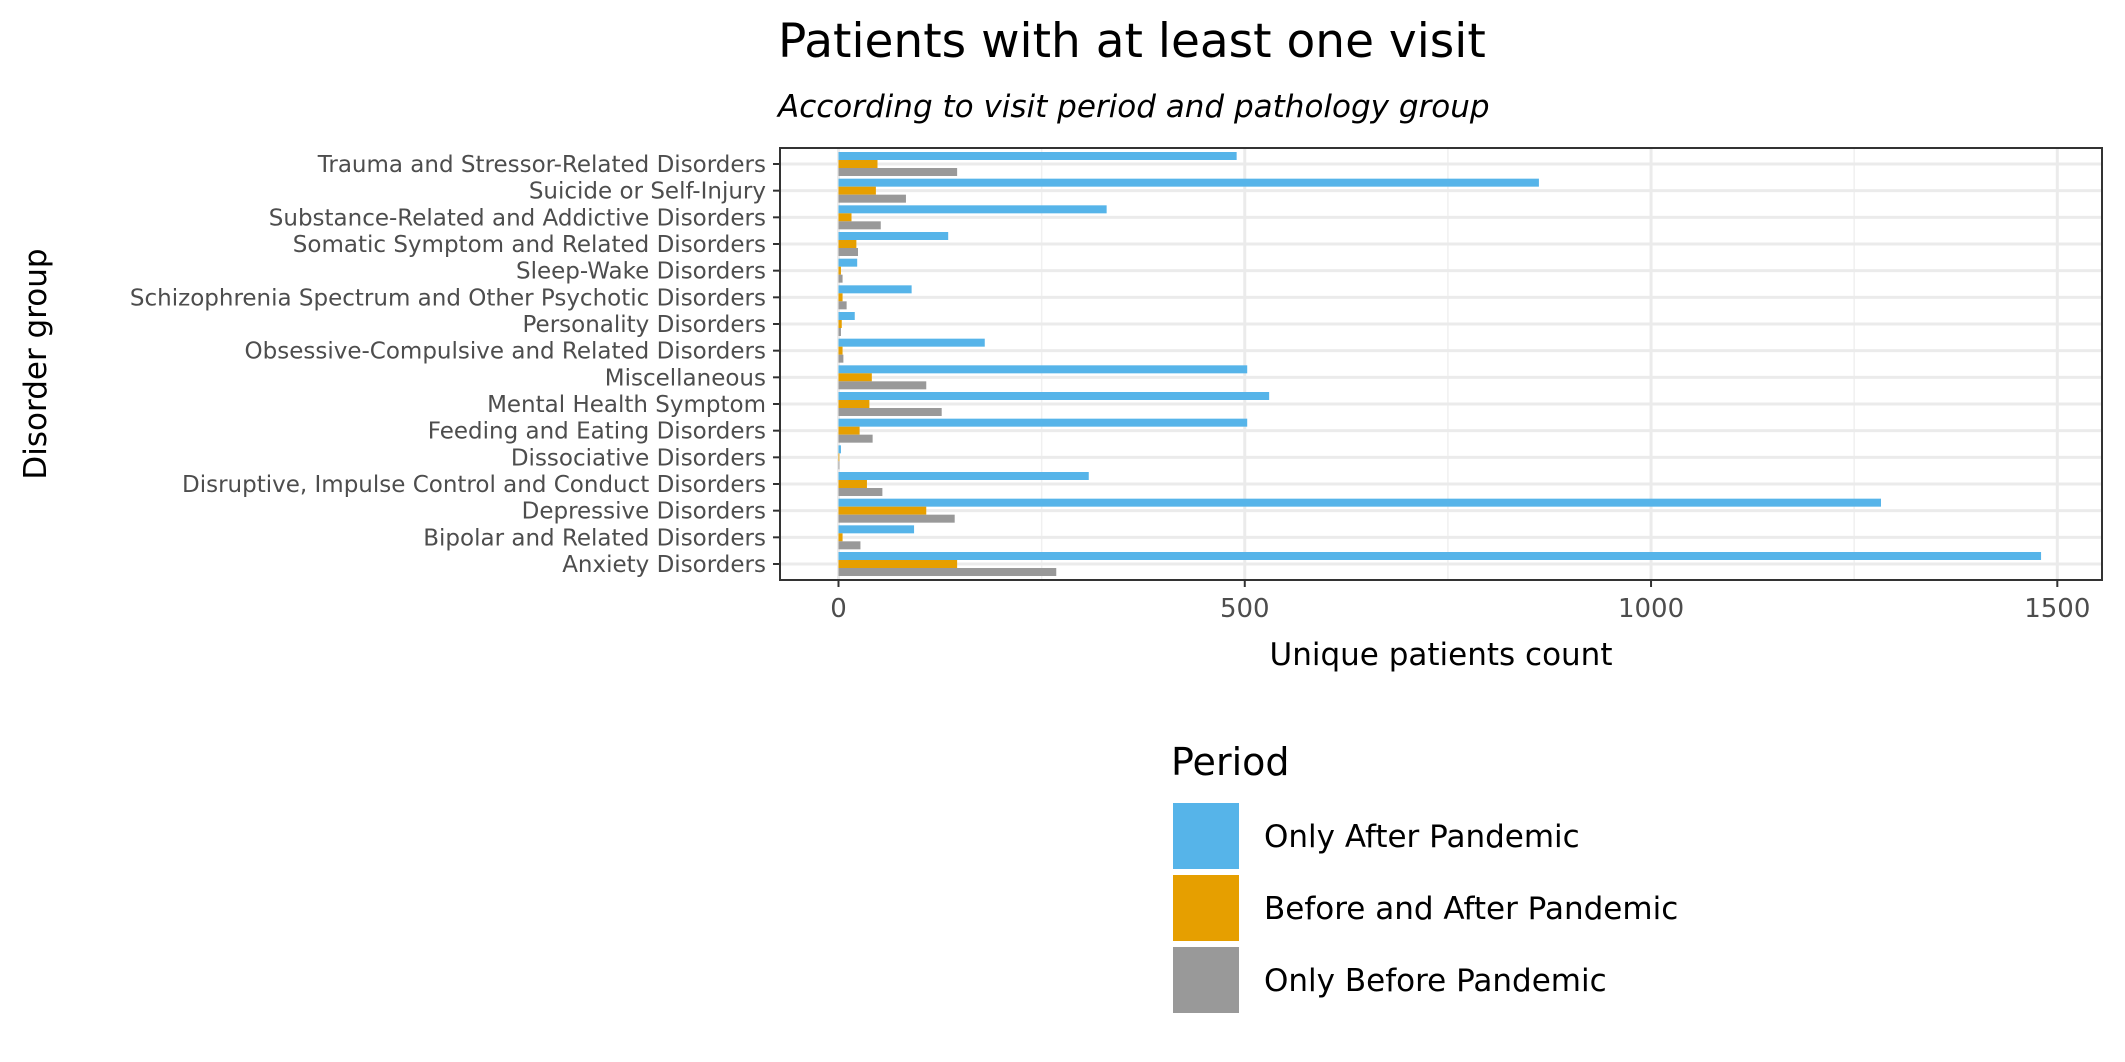 This screenshot has height=1062, width=2125. Describe the element at coordinates (2057, 609) in the screenshot. I see `x-tick-label: 1500` at that location.